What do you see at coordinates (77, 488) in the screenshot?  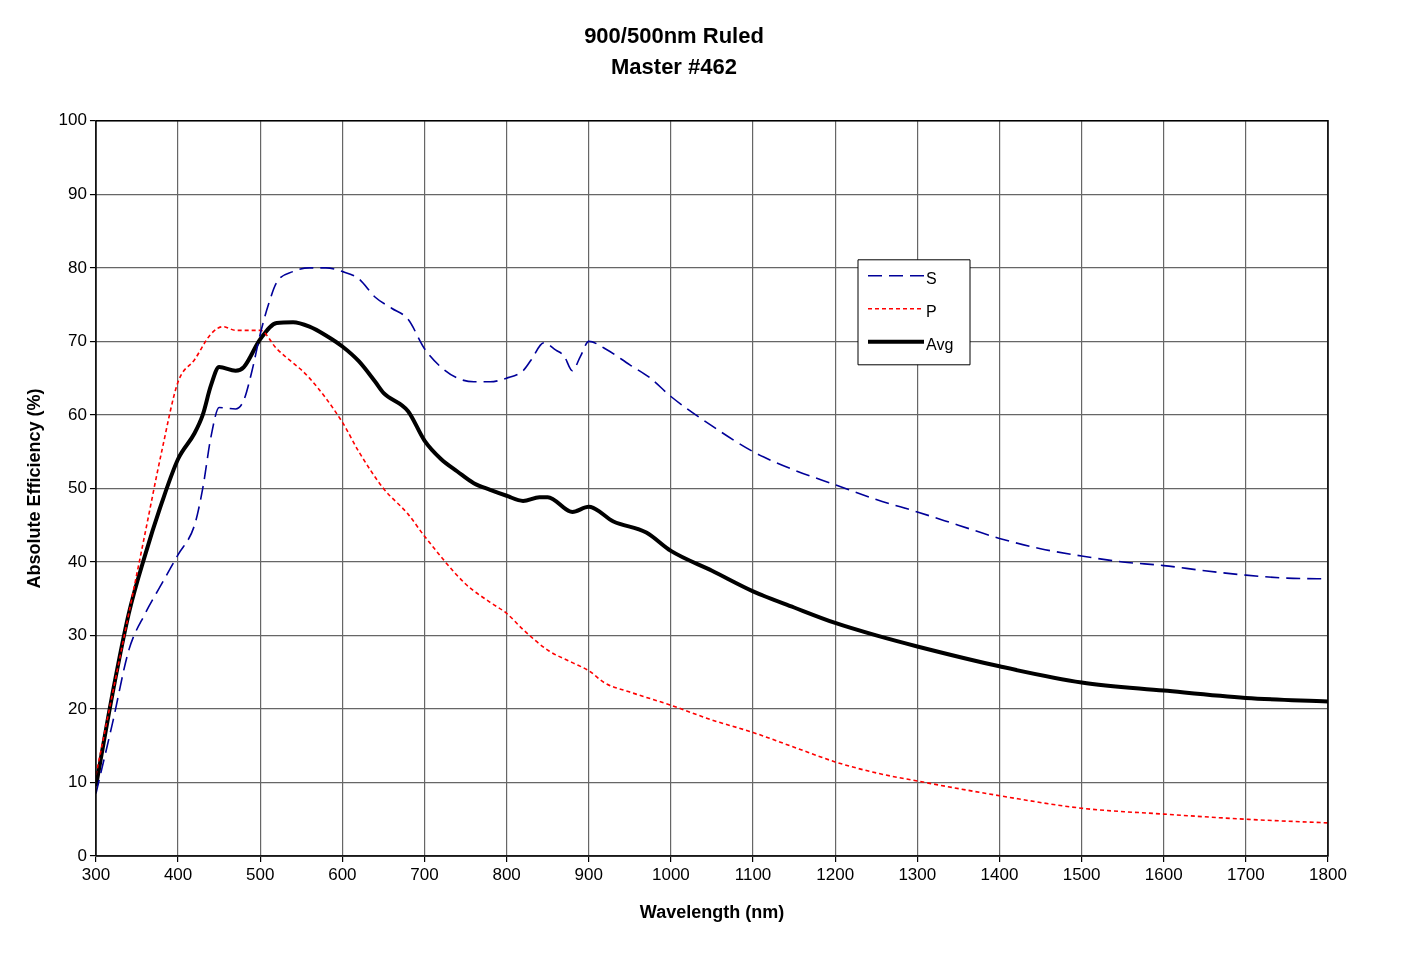 I see `y-tick-label: 50` at bounding box center [77, 488].